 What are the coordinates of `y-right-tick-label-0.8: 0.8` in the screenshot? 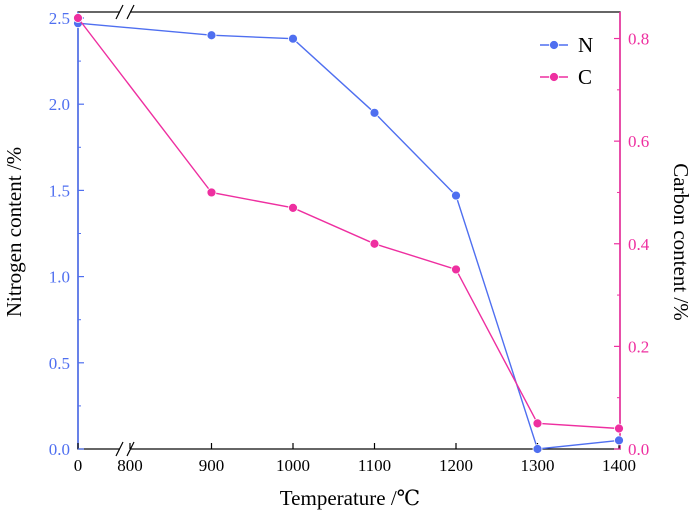 It's located at (638, 39).